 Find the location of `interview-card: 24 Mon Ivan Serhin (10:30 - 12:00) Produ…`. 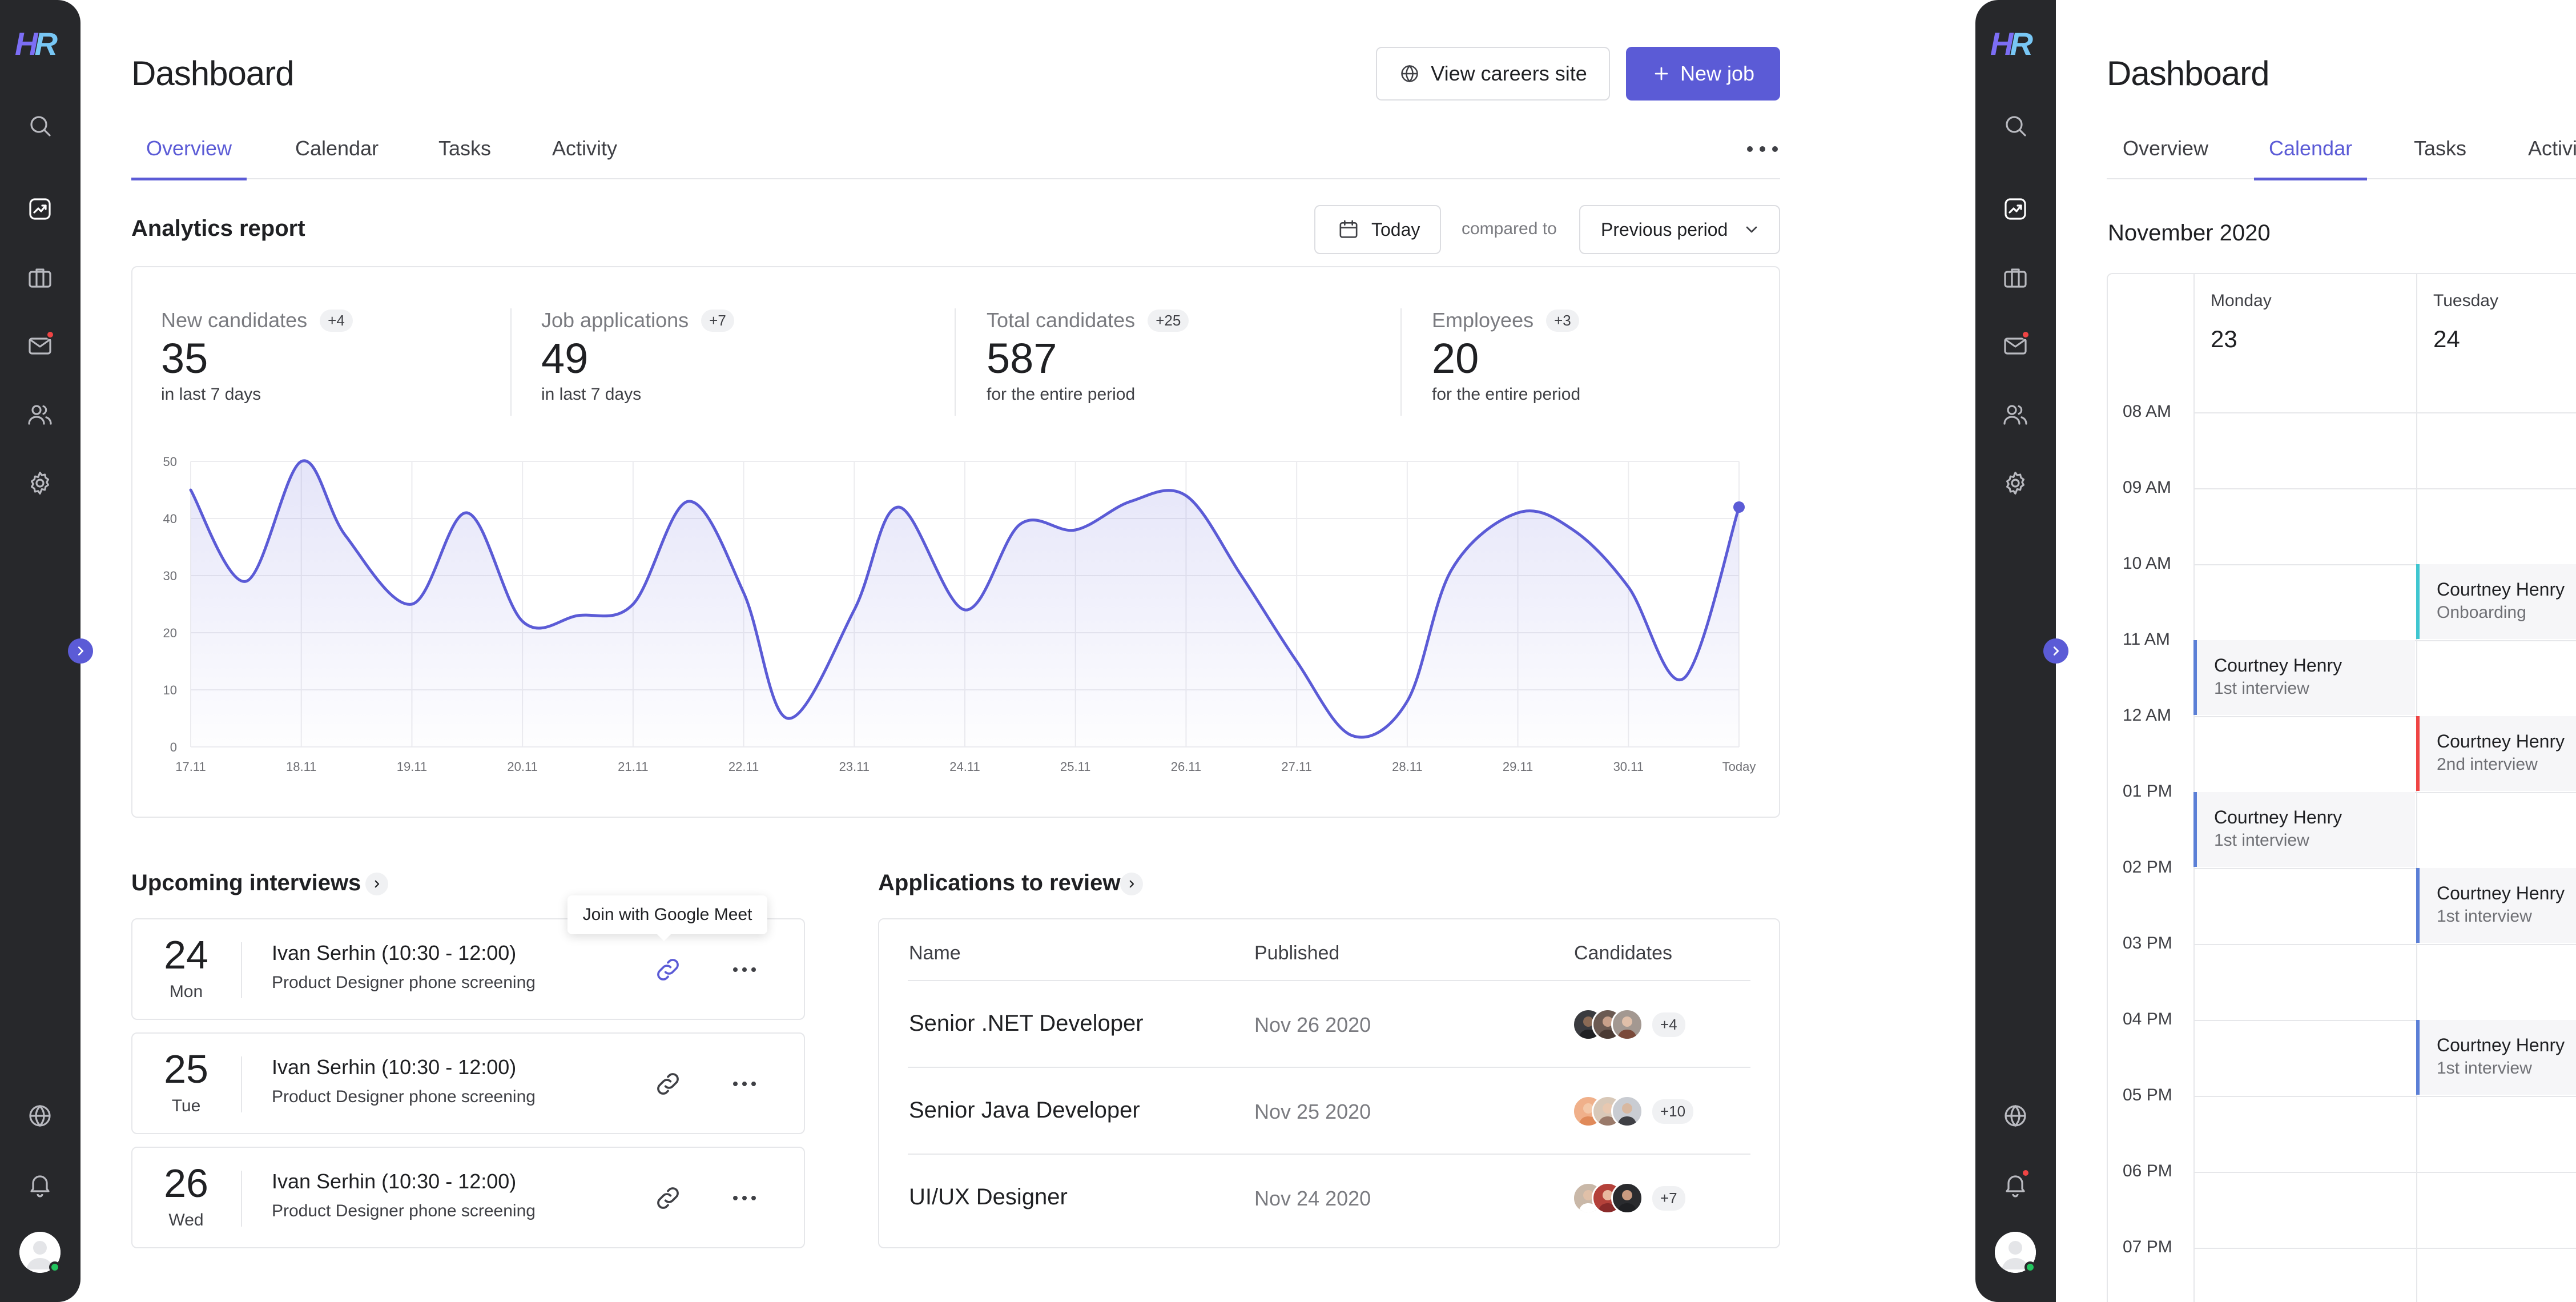

interview-card: 24 Mon Ivan Serhin (10:30 - 12:00) Produ… is located at coordinates (468, 969).